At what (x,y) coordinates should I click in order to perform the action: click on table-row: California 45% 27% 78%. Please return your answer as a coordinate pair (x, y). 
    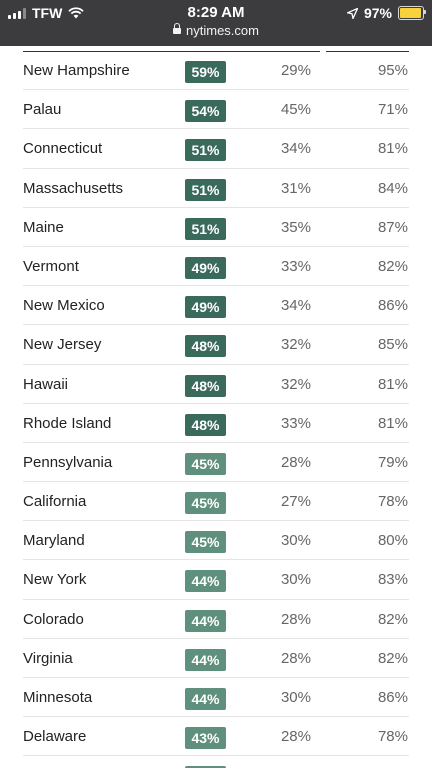
    Looking at the image, I should click on (216, 502).